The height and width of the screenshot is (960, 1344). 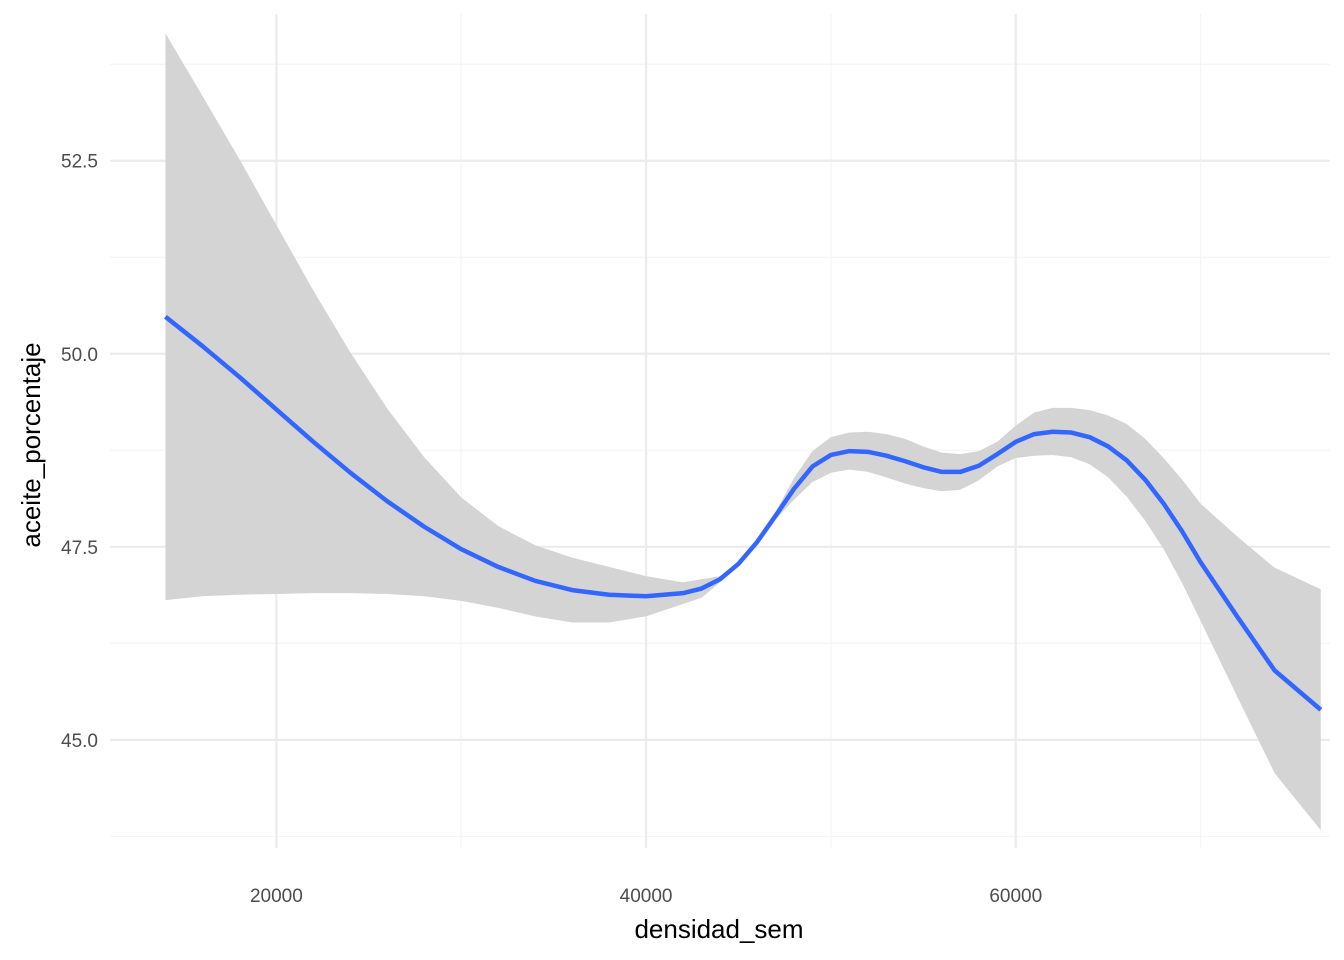 What do you see at coordinates (1015, 896) in the screenshot?
I see `x-tick-label-2: 60000` at bounding box center [1015, 896].